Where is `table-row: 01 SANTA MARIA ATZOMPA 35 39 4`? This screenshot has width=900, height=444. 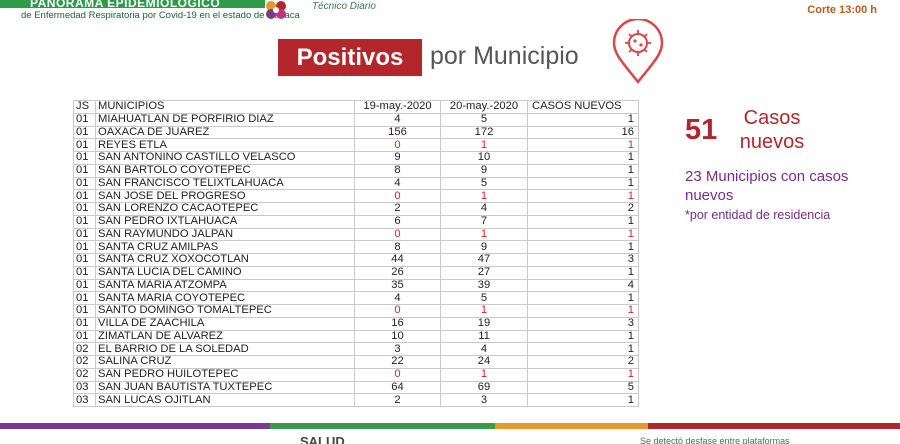
table-row: 01 SANTA MARIA ATZOMPA 35 39 4 is located at coordinates (356, 285).